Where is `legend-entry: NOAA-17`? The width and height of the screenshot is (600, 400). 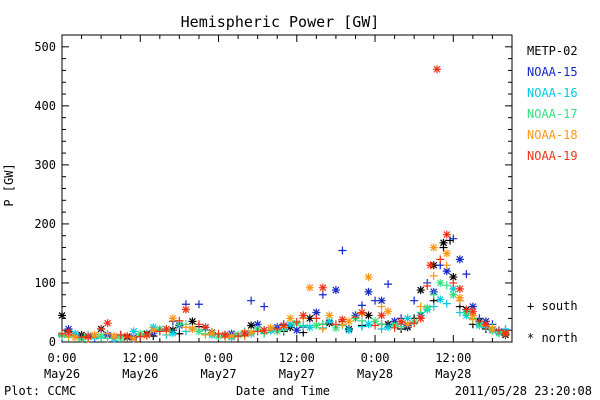 legend-entry: NOAA-17 is located at coordinates (552, 114).